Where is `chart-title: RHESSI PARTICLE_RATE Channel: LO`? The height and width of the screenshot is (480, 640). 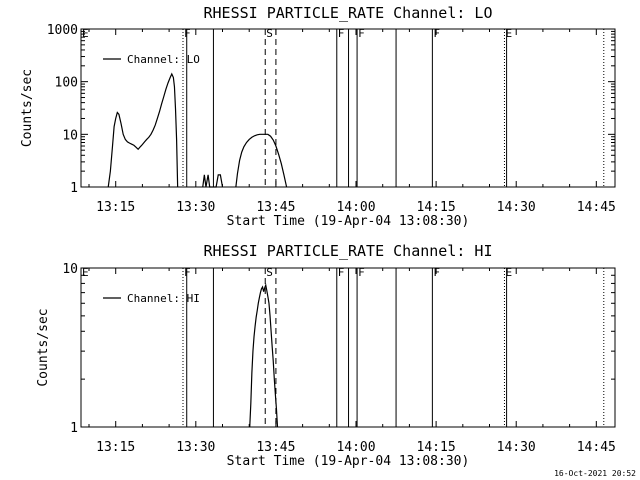 chart-title: RHESSI PARTICLE_RATE Channel: LO is located at coordinates (348, 13).